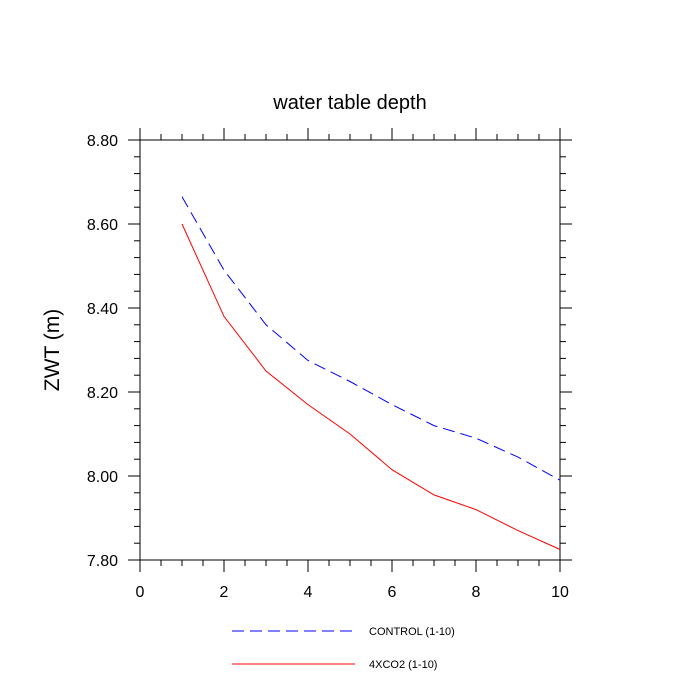 Image resolution: width=700 pixels, height=700 pixels. What do you see at coordinates (102, 225) in the screenshot?
I see `y-tick-label: 8.60` at bounding box center [102, 225].